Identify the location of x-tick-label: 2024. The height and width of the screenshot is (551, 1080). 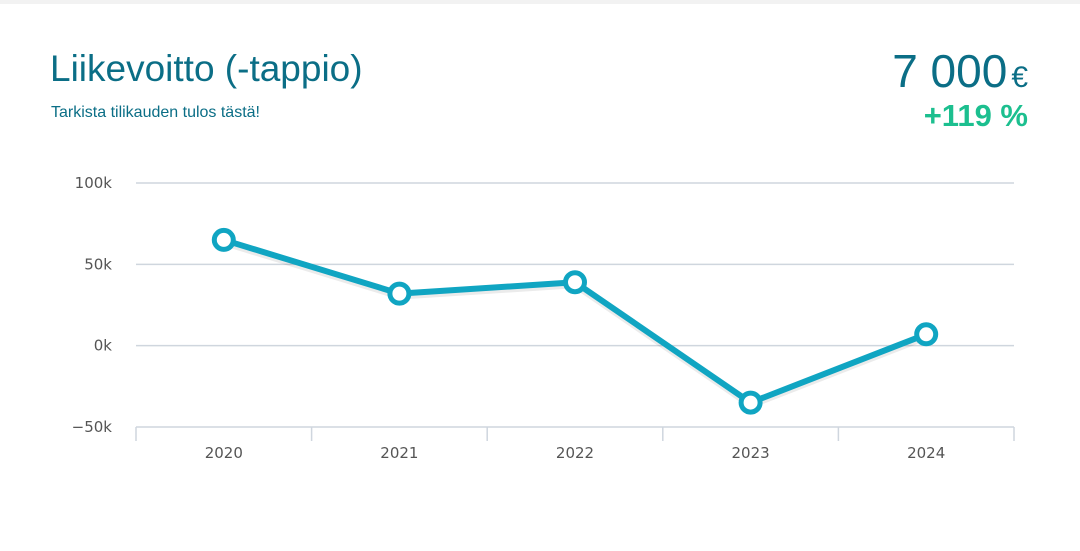
(926, 453).